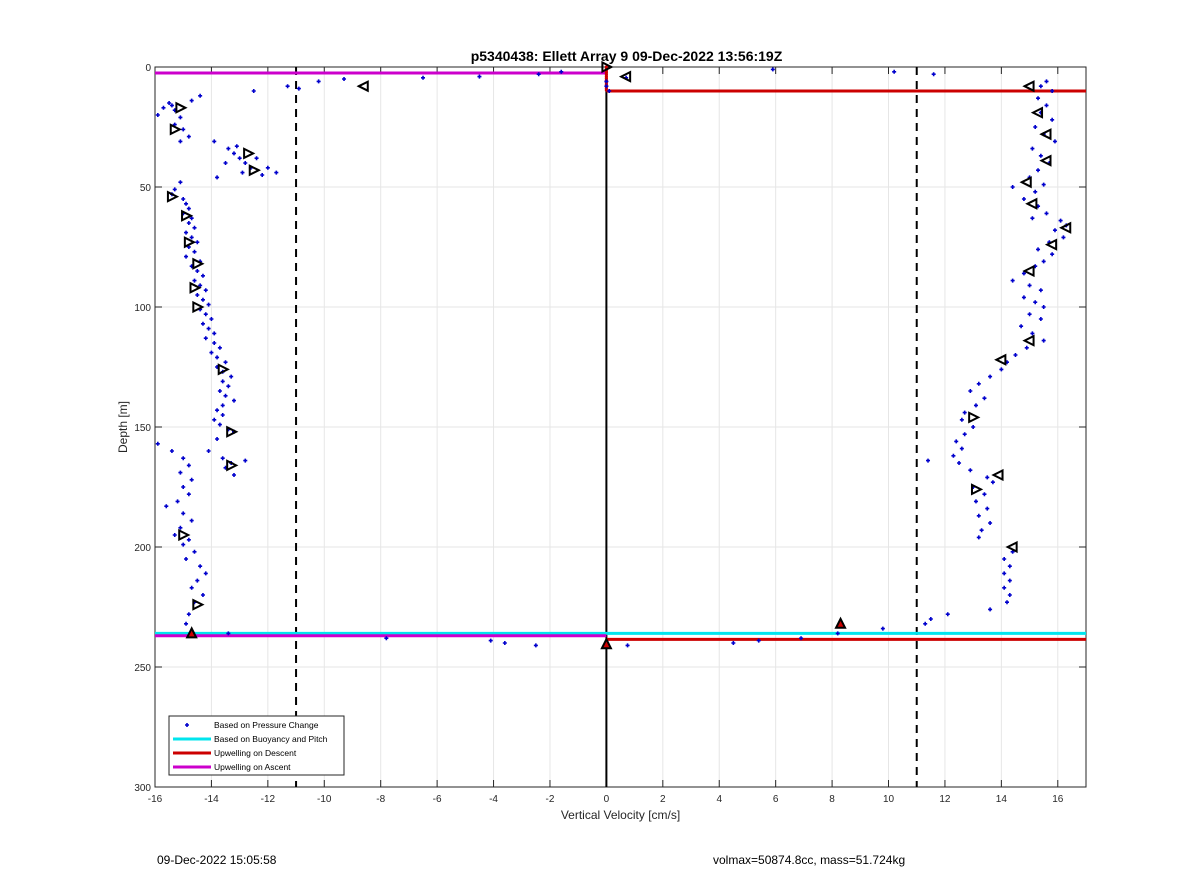  I want to click on x-tick-label: 4, so click(719, 799).